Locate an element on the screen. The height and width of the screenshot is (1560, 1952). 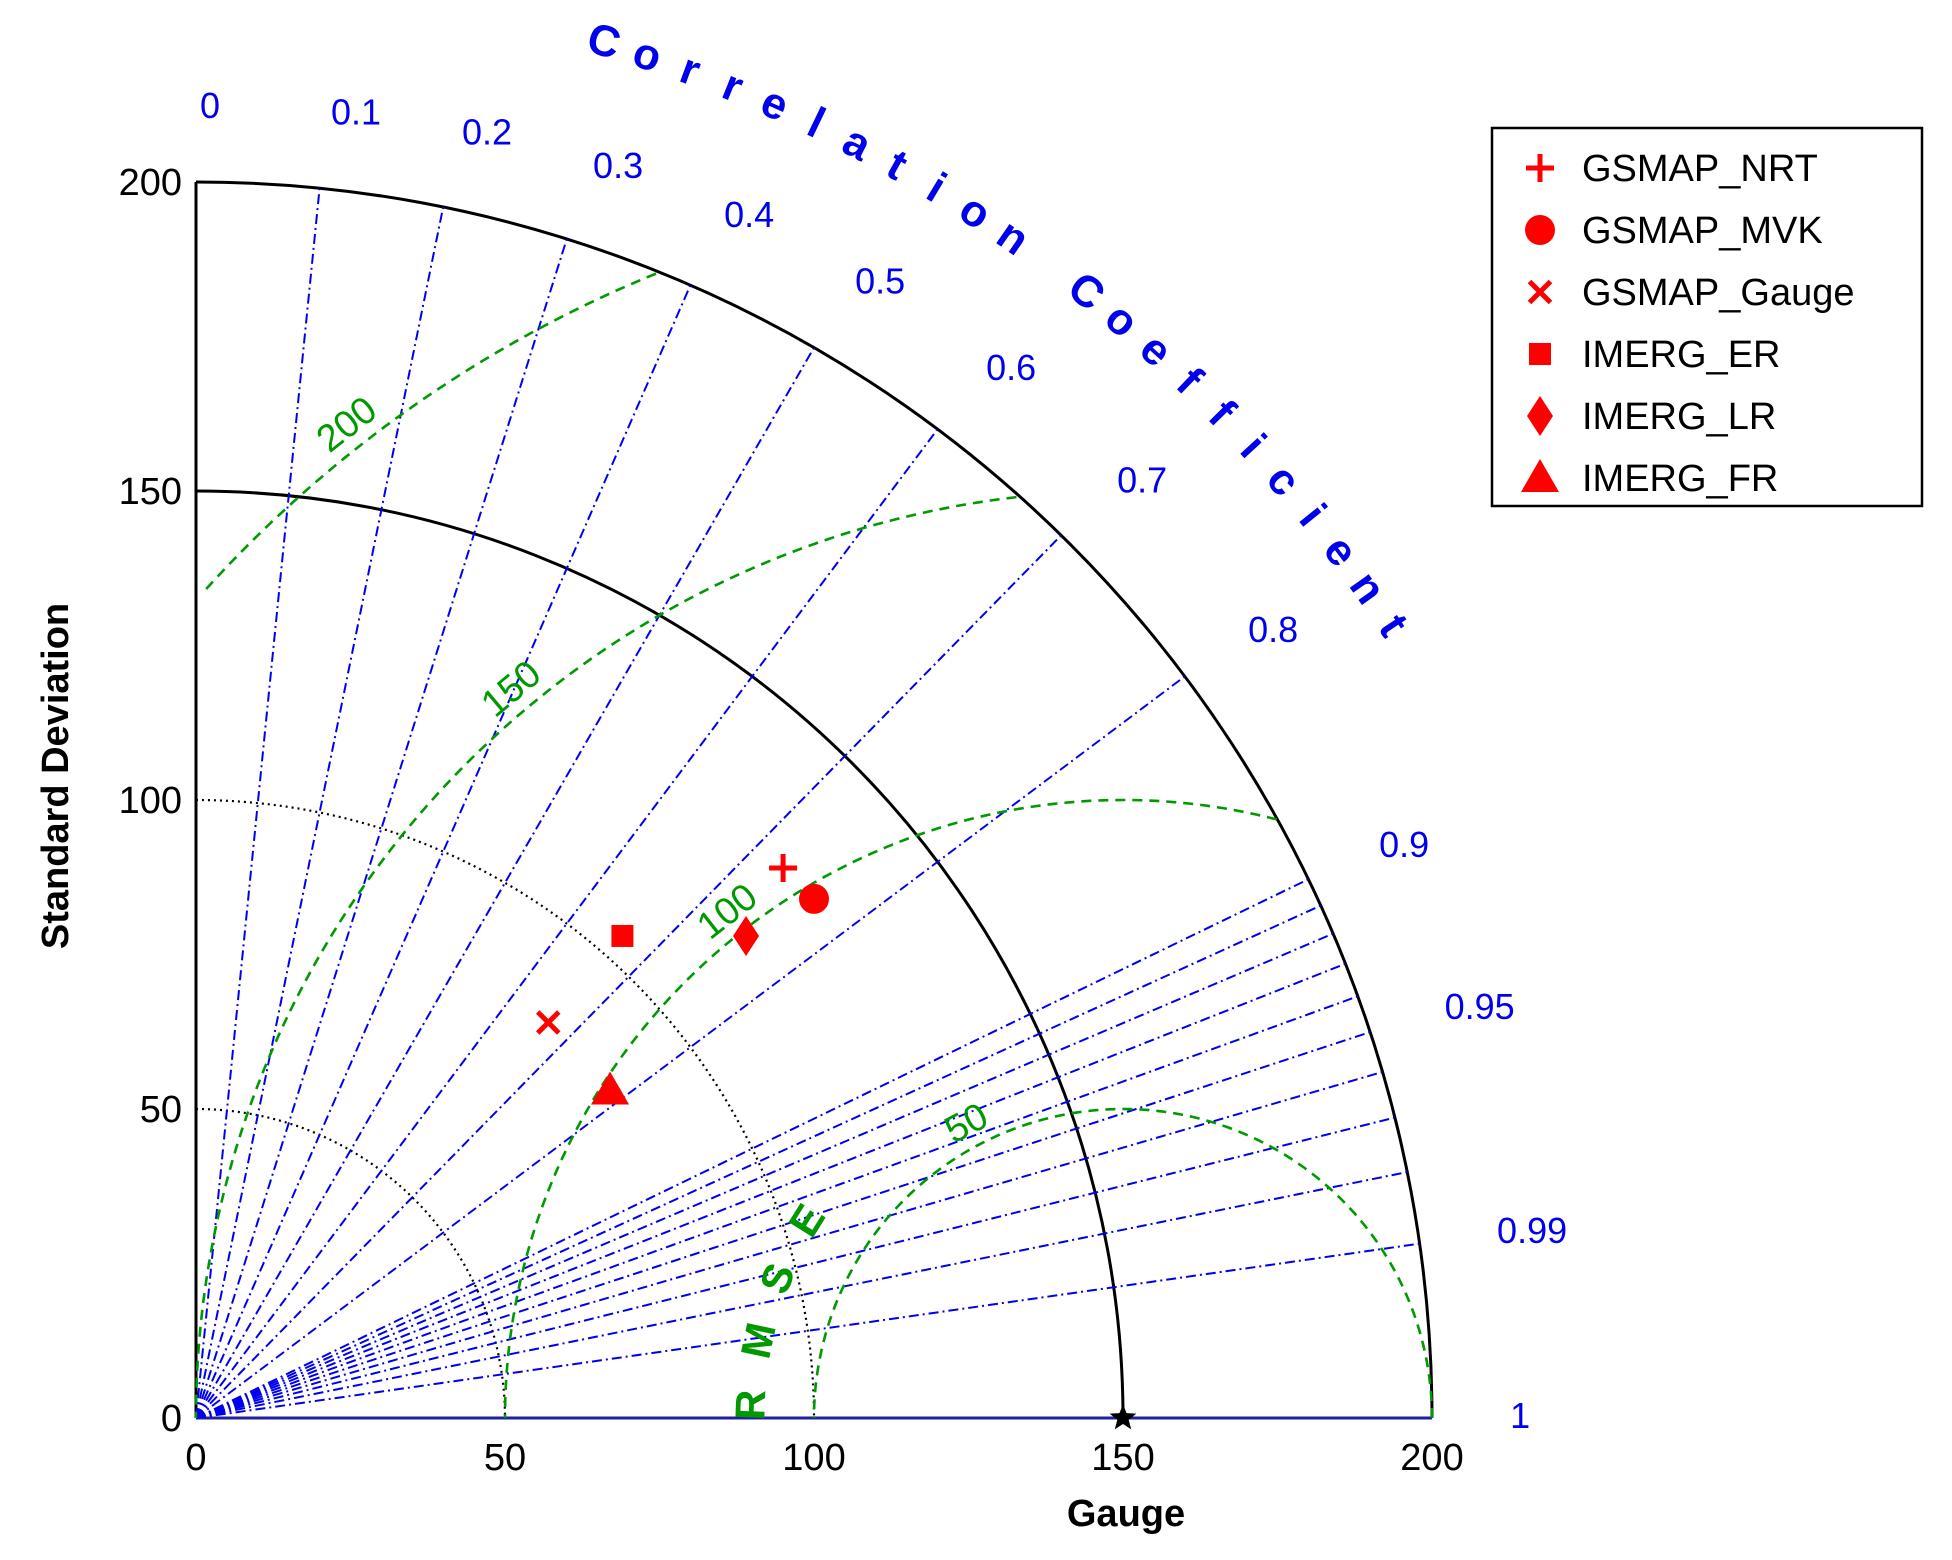
correlation-tick-label: 0.99 is located at coordinates (1532, 1230).